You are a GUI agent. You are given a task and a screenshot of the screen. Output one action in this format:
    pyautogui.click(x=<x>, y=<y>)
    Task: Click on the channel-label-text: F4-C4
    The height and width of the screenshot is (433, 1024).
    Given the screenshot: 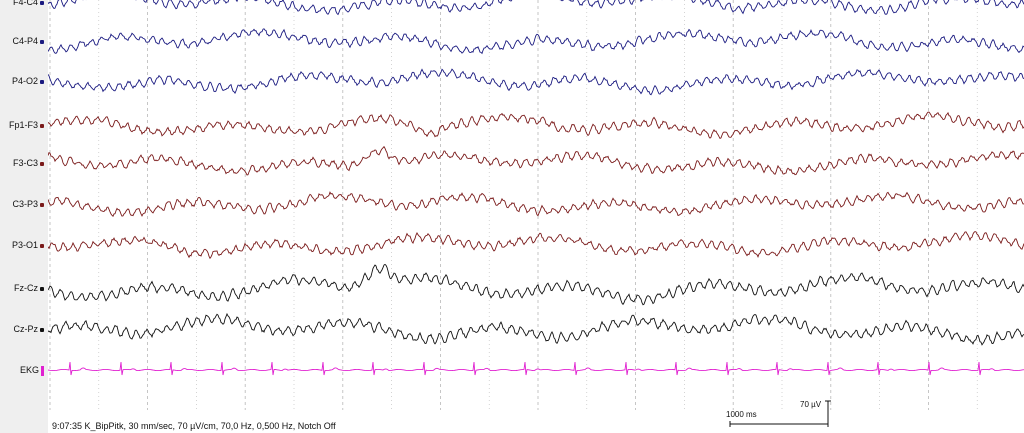 What is the action you would take?
    pyautogui.click(x=25, y=3)
    